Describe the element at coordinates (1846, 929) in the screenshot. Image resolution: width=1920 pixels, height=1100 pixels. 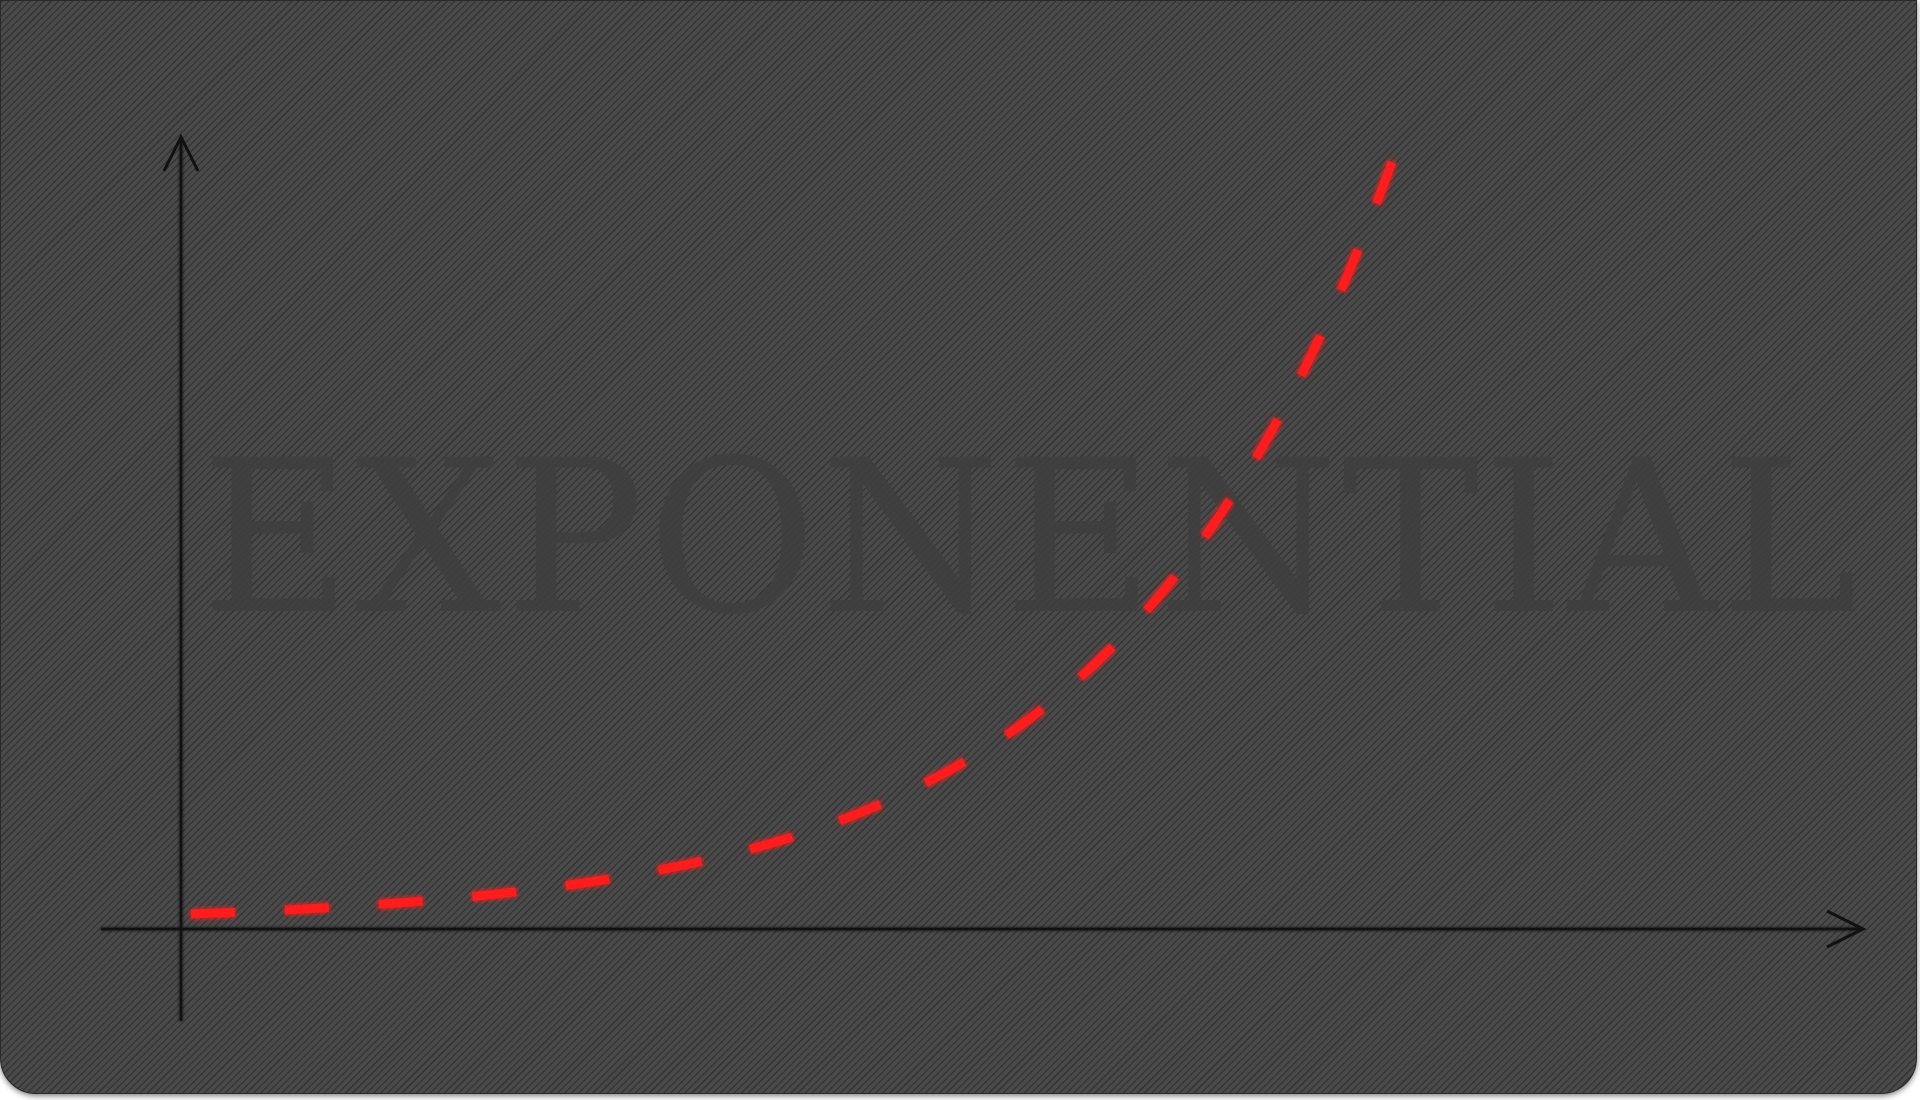
I see `x-axis-arrow-icon` at that location.